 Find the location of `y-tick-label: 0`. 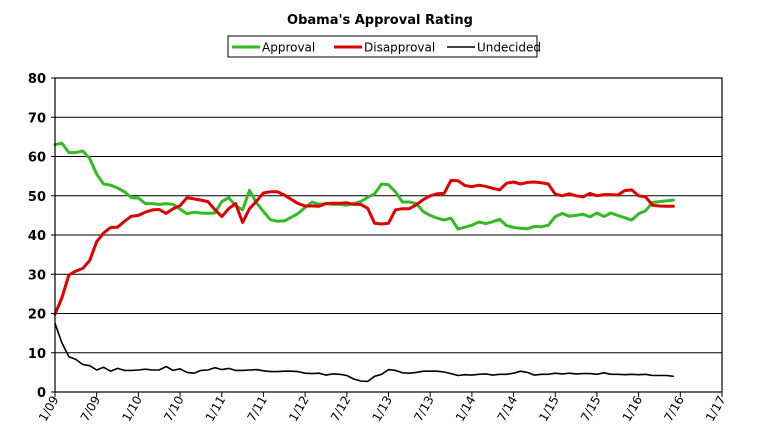

y-tick-label: 0 is located at coordinates (41, 393).